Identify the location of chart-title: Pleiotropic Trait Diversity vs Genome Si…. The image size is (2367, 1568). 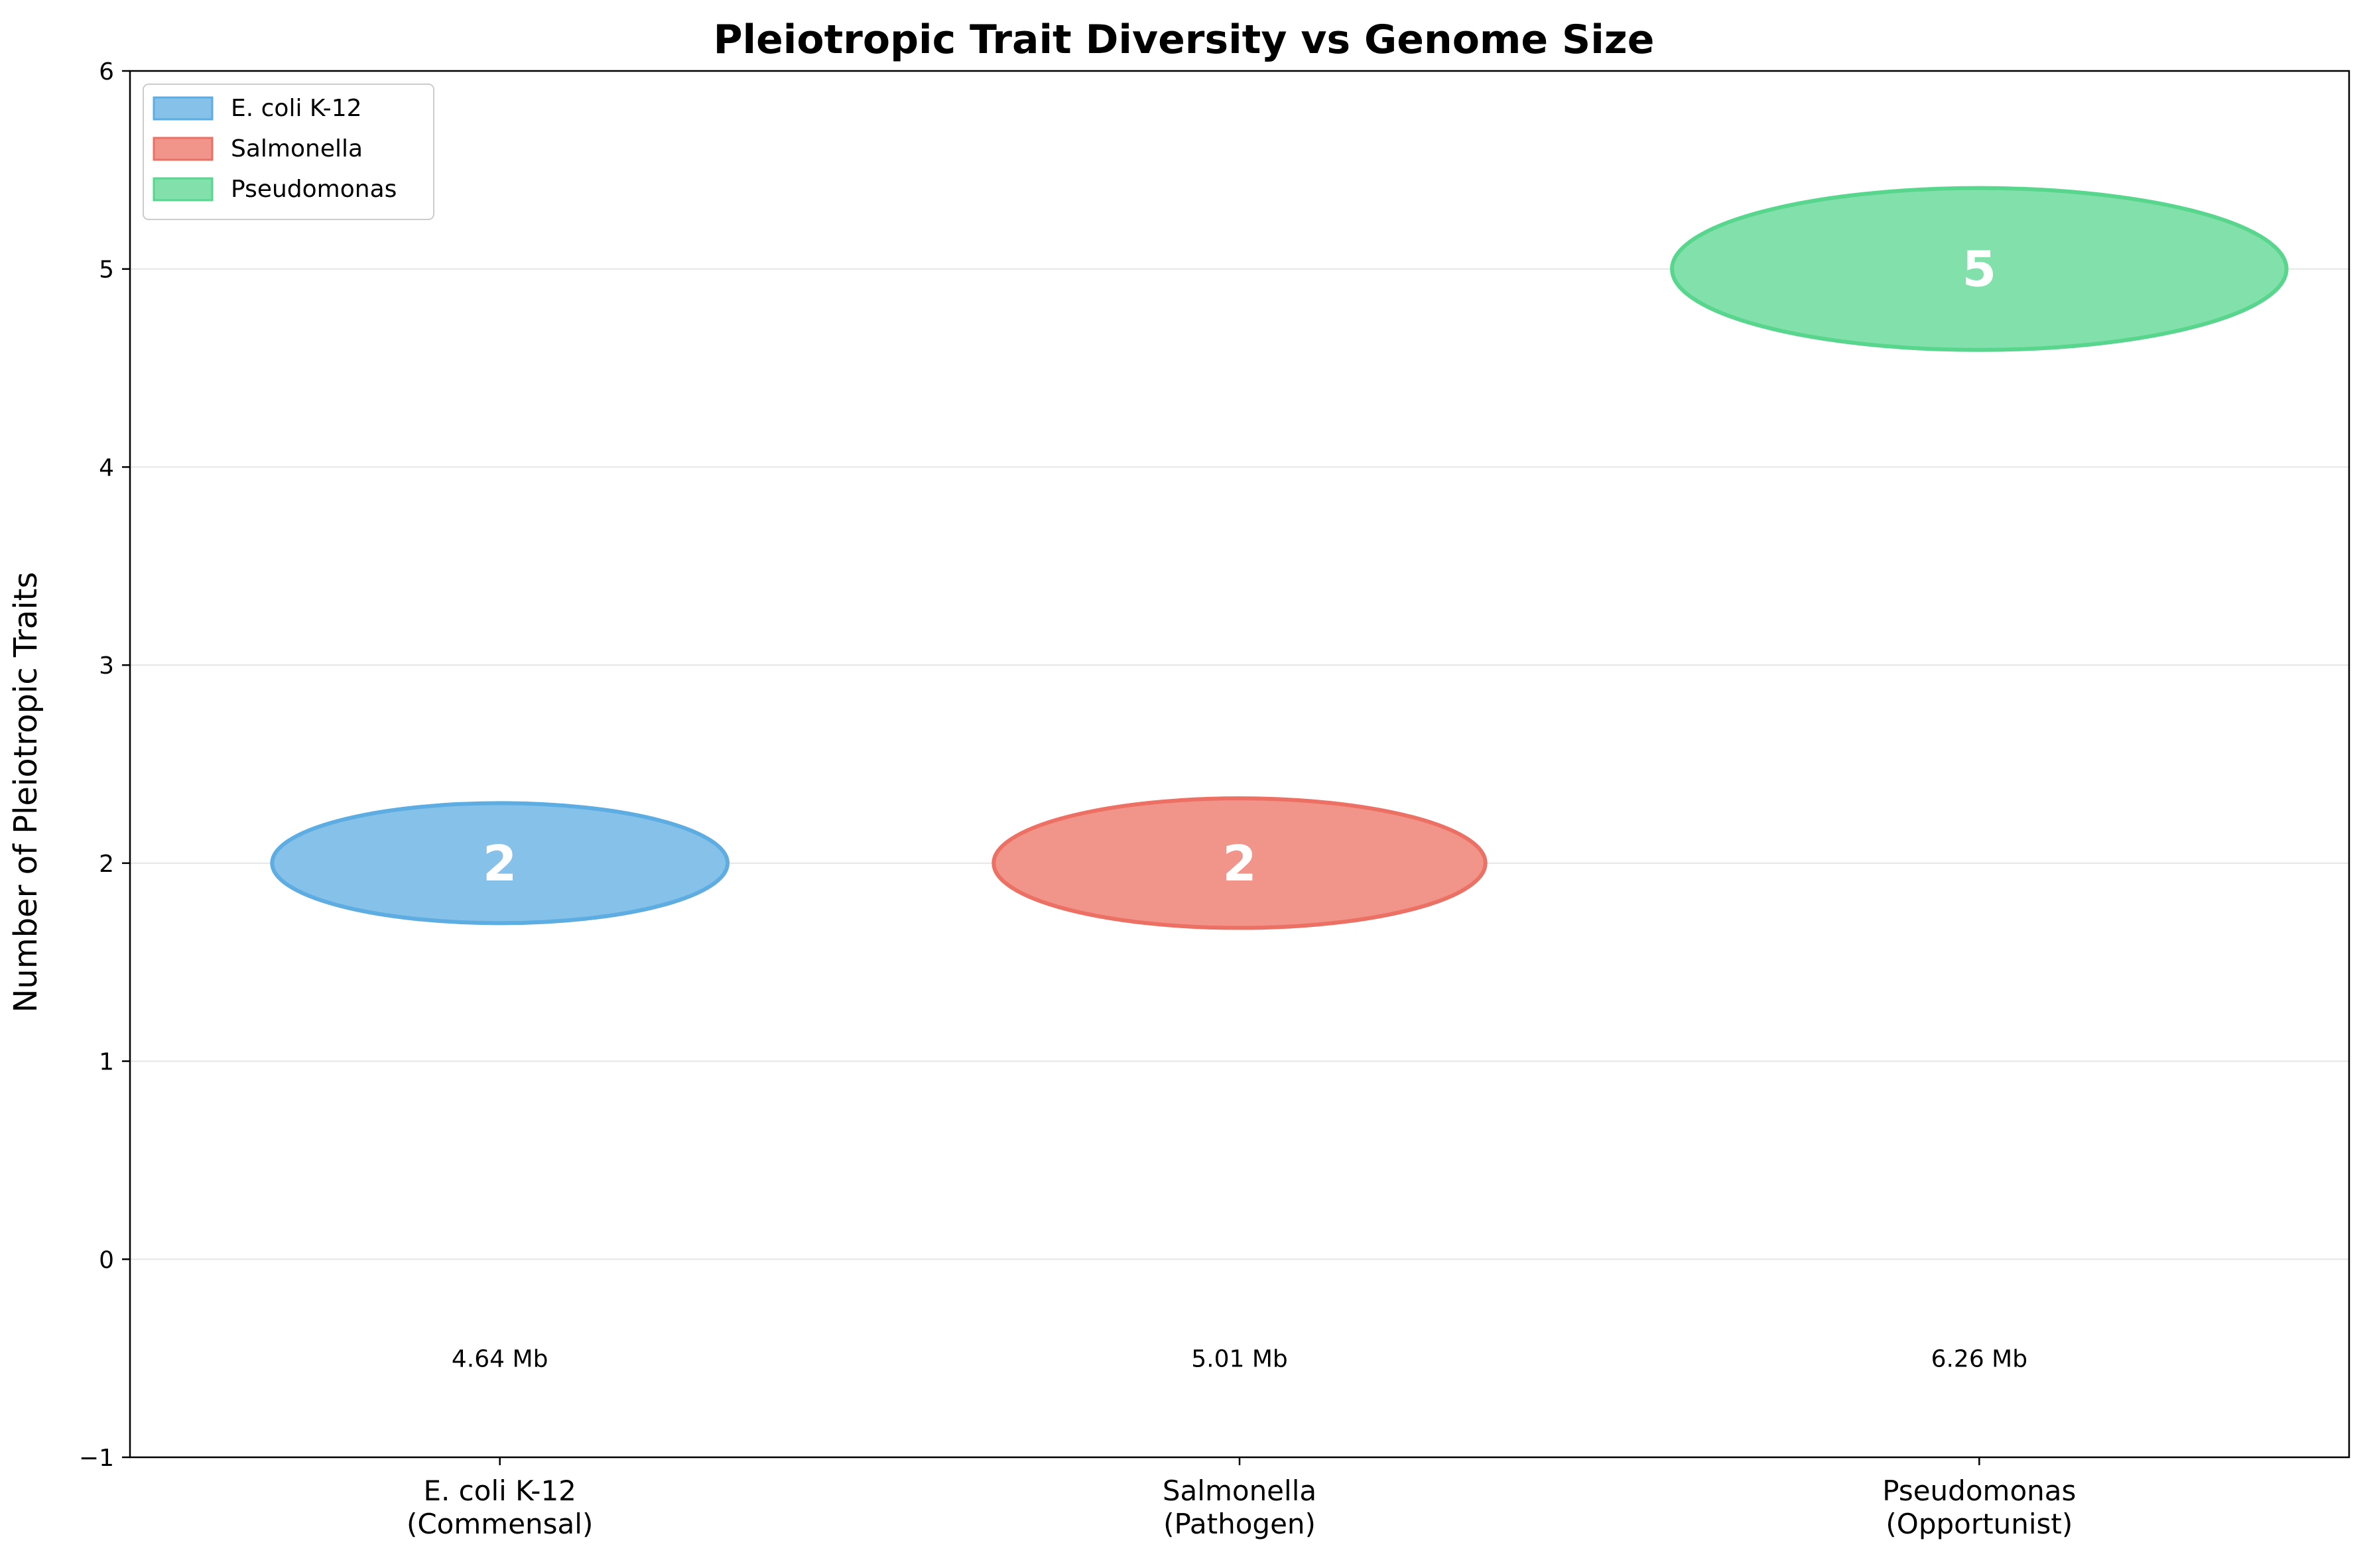
(1184, 40).